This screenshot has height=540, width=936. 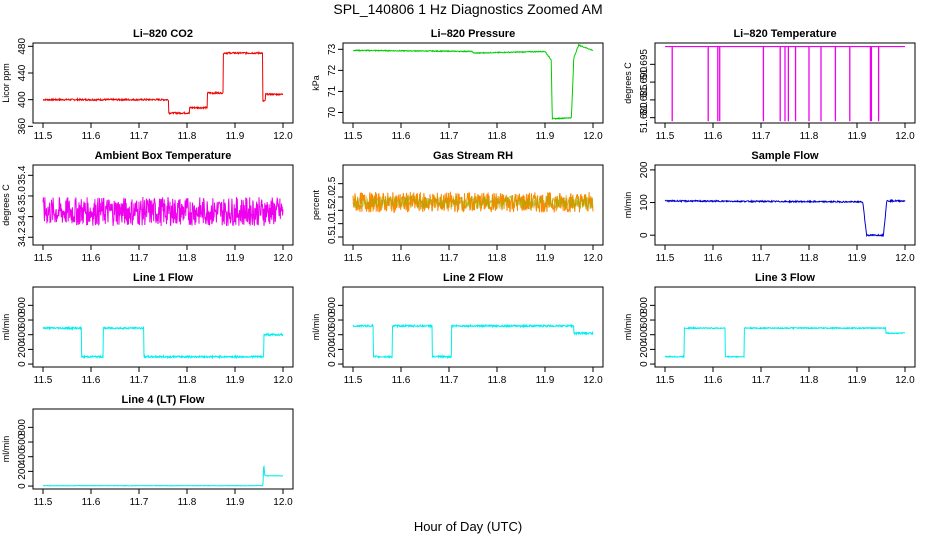 I want to click on y-tick-label: 51.680, so click(x=644, y=117).